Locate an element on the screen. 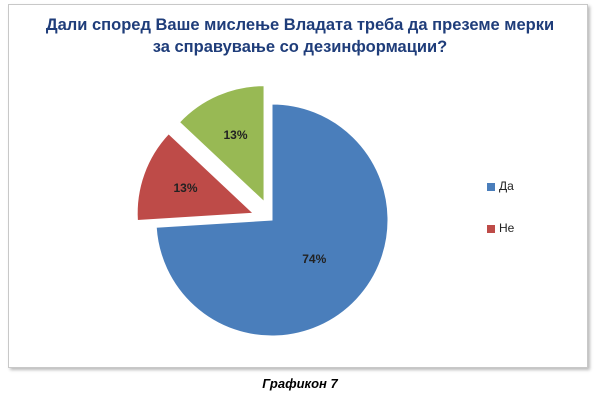 The height and width of the screenshot is (400, 600). legend-label: Да is located at coordinates (506, 186).